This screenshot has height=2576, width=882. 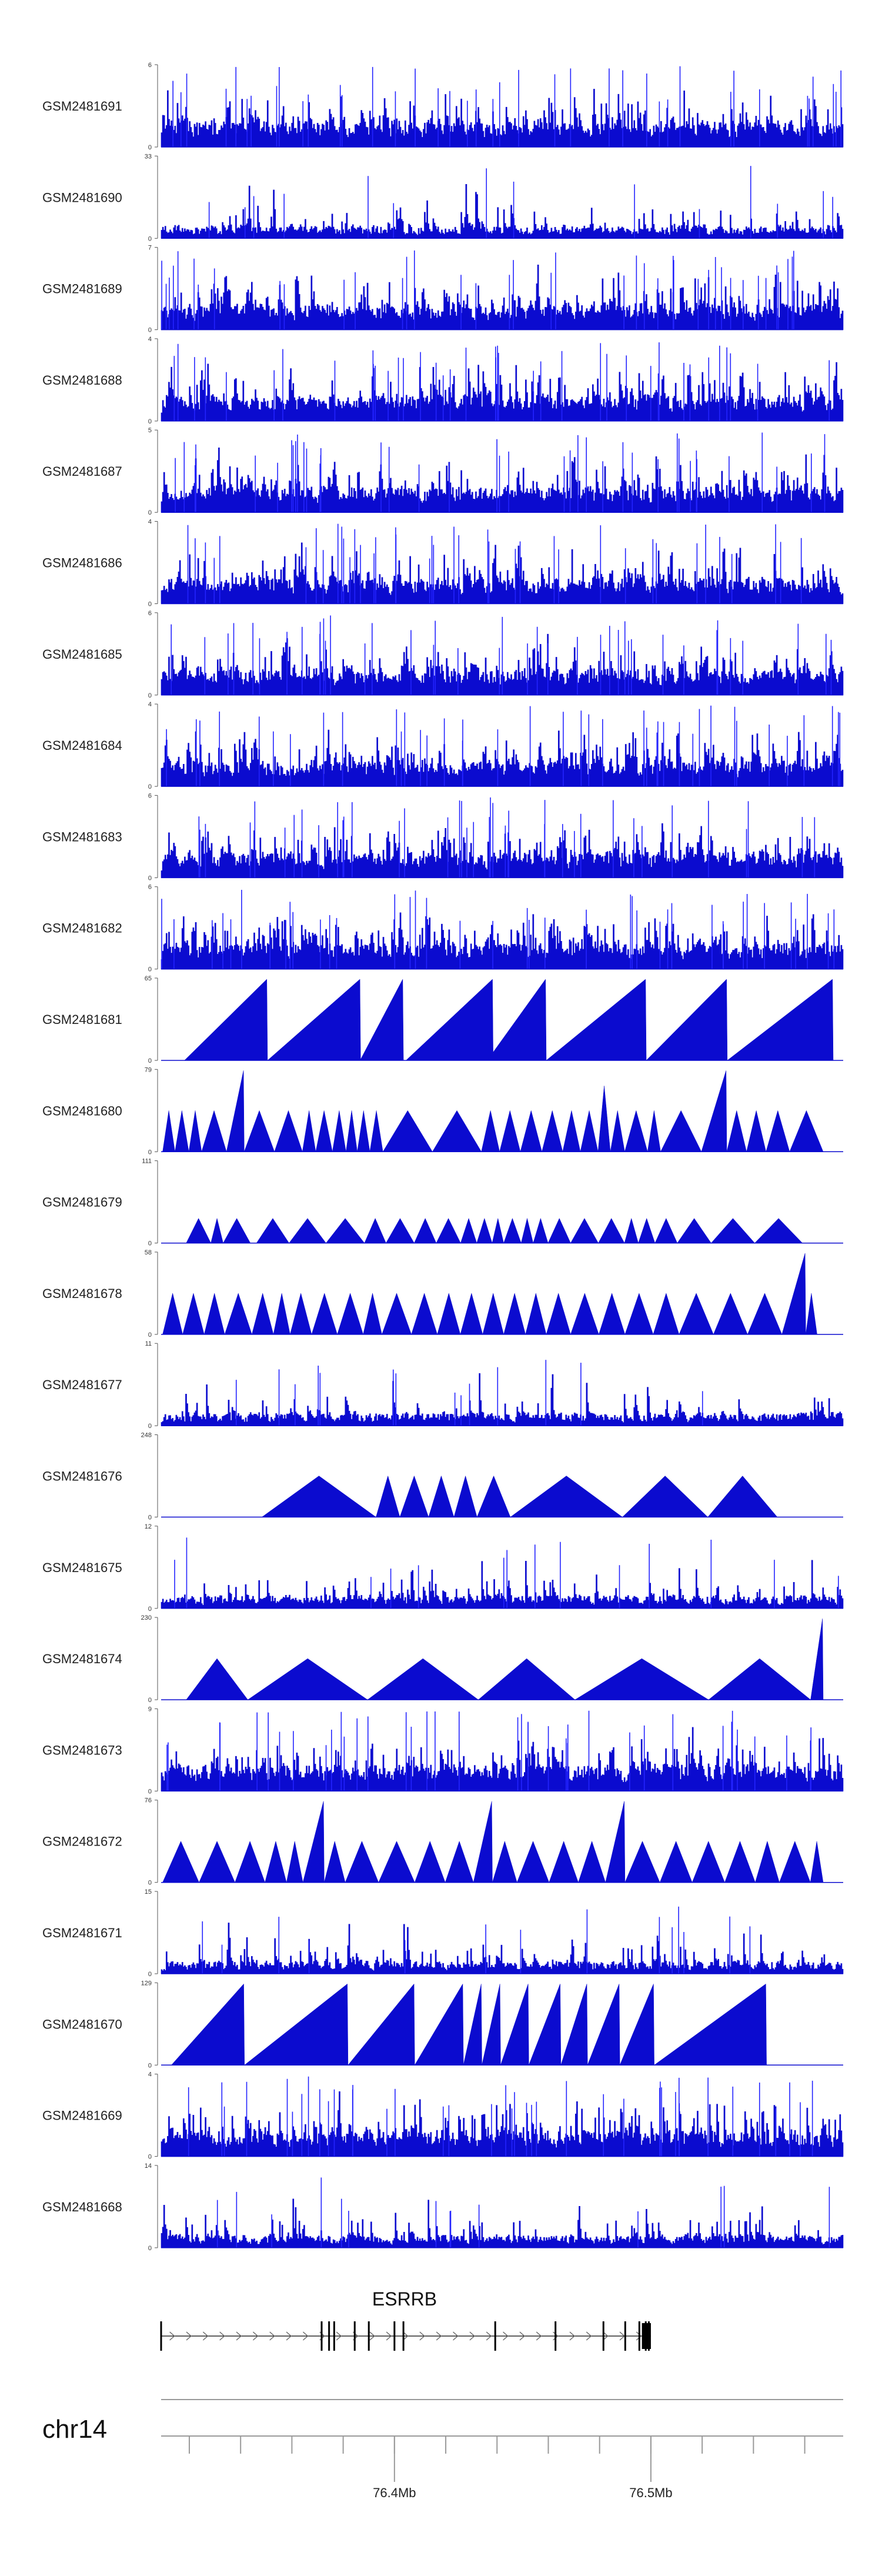 I want to click on track-GSM2481672: GSM2481672 76 0, so click(x=442, y=1842).